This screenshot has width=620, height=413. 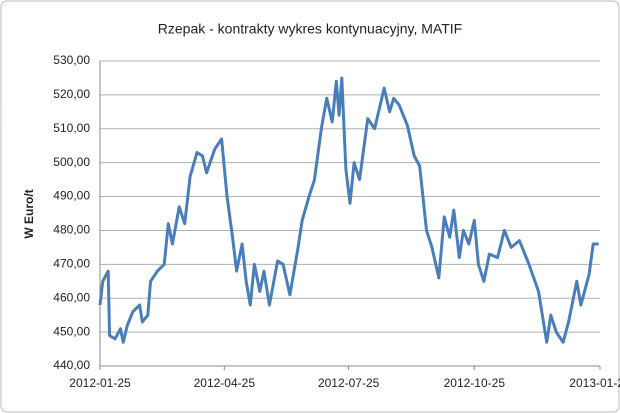 I want to click on y-tick-label: 450,00, so click(x=71, y=331).